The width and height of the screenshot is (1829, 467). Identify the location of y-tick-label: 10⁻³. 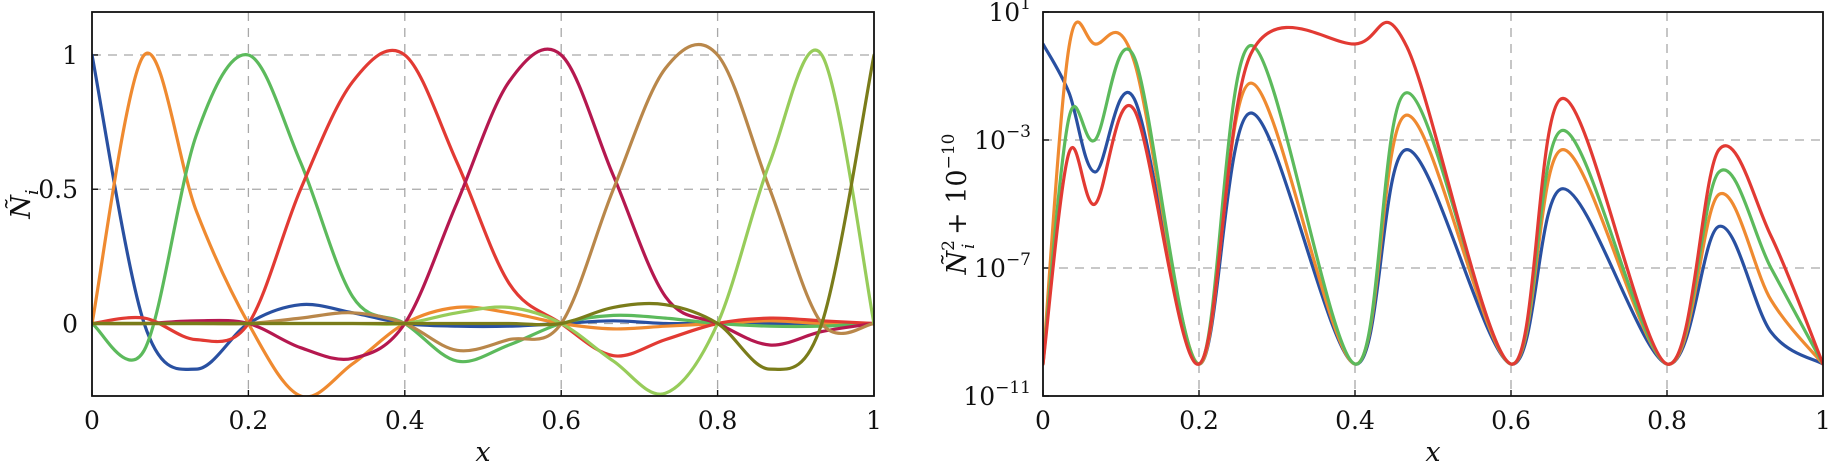
(1002, 138).